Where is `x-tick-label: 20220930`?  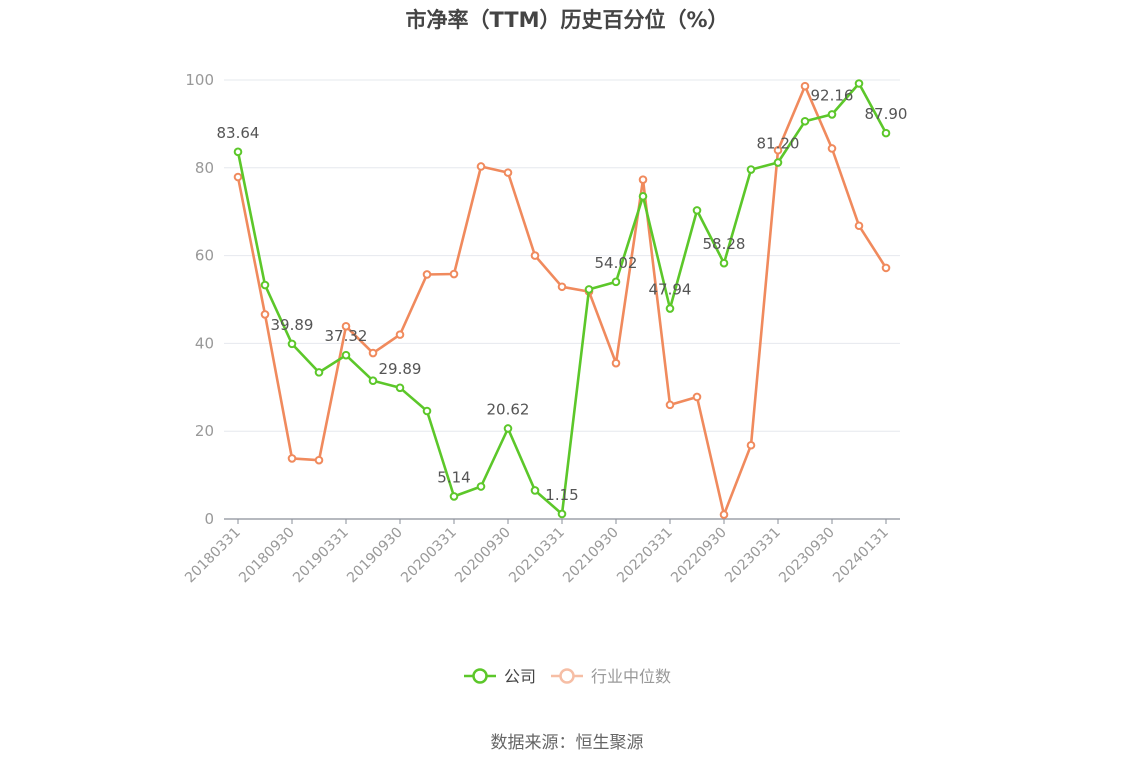 x-tick-label: 20220930 is located at coordinates (699, 556).